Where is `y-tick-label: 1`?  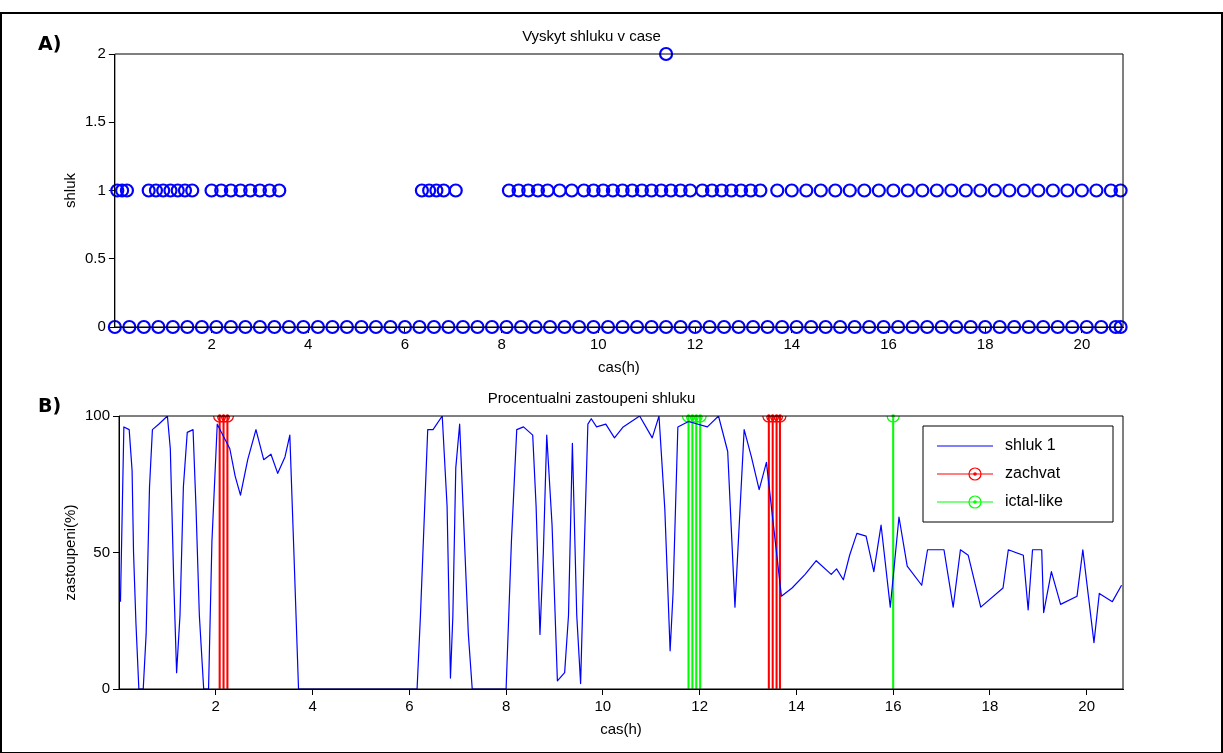
y-tick-label: 1 is located at coordinates (101, 189).